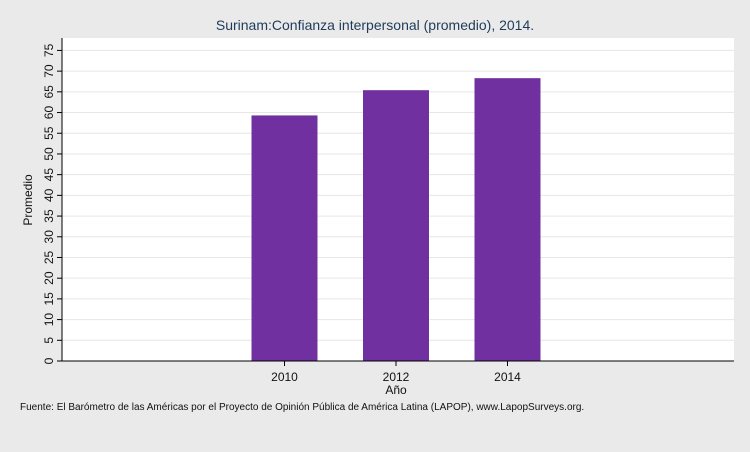 The width and height of the screenshot is (750, 452). Describe the element at coordinates (49, 71) in the screenshot. I see `y-tick-label: 70` at that location.